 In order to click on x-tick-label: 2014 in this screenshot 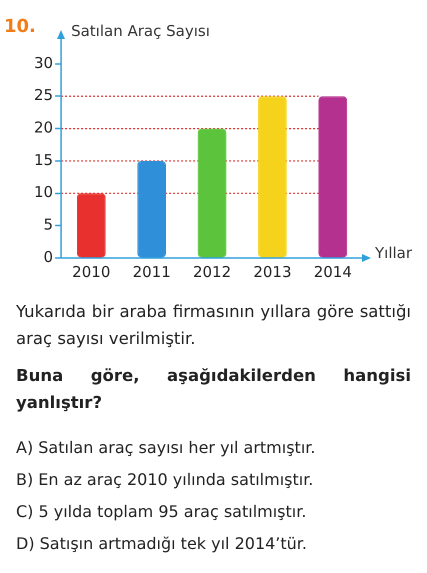, I will do `click(333, 271)`.